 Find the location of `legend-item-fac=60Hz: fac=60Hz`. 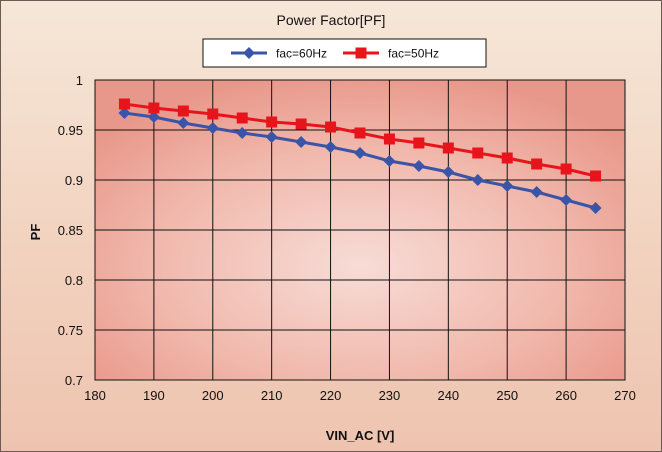

legend-item-fac=60Hz: fac=60Hz is located at coordinates (279, 54).